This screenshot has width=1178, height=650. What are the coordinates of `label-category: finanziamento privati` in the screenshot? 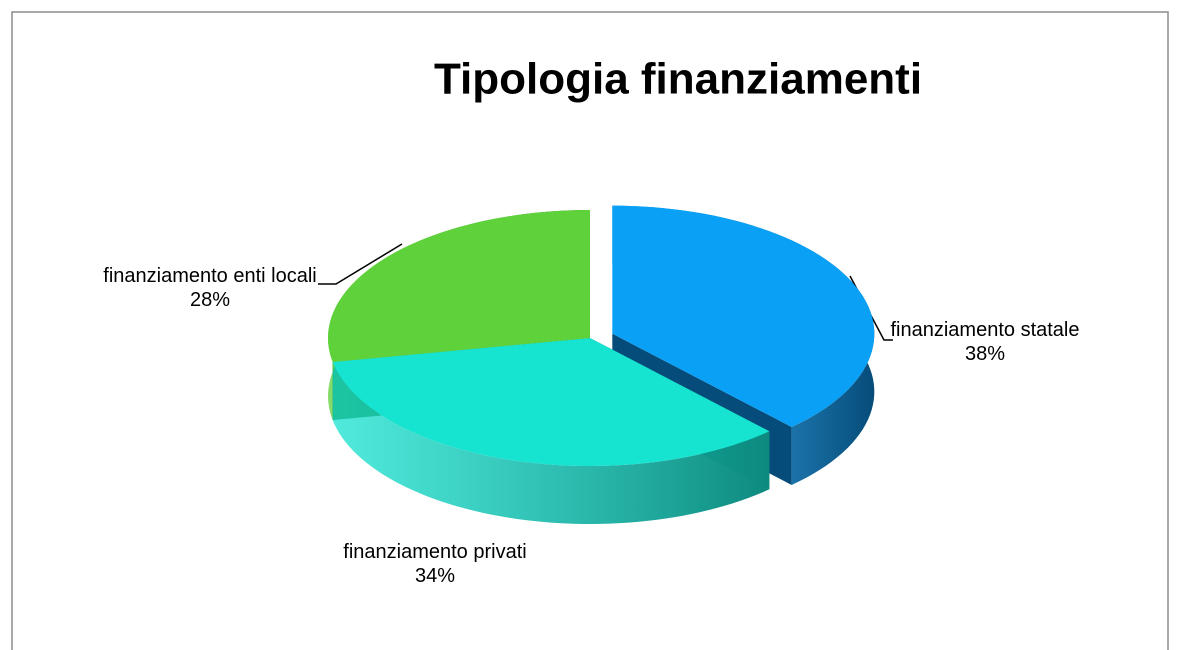 It's located at (435, 552).